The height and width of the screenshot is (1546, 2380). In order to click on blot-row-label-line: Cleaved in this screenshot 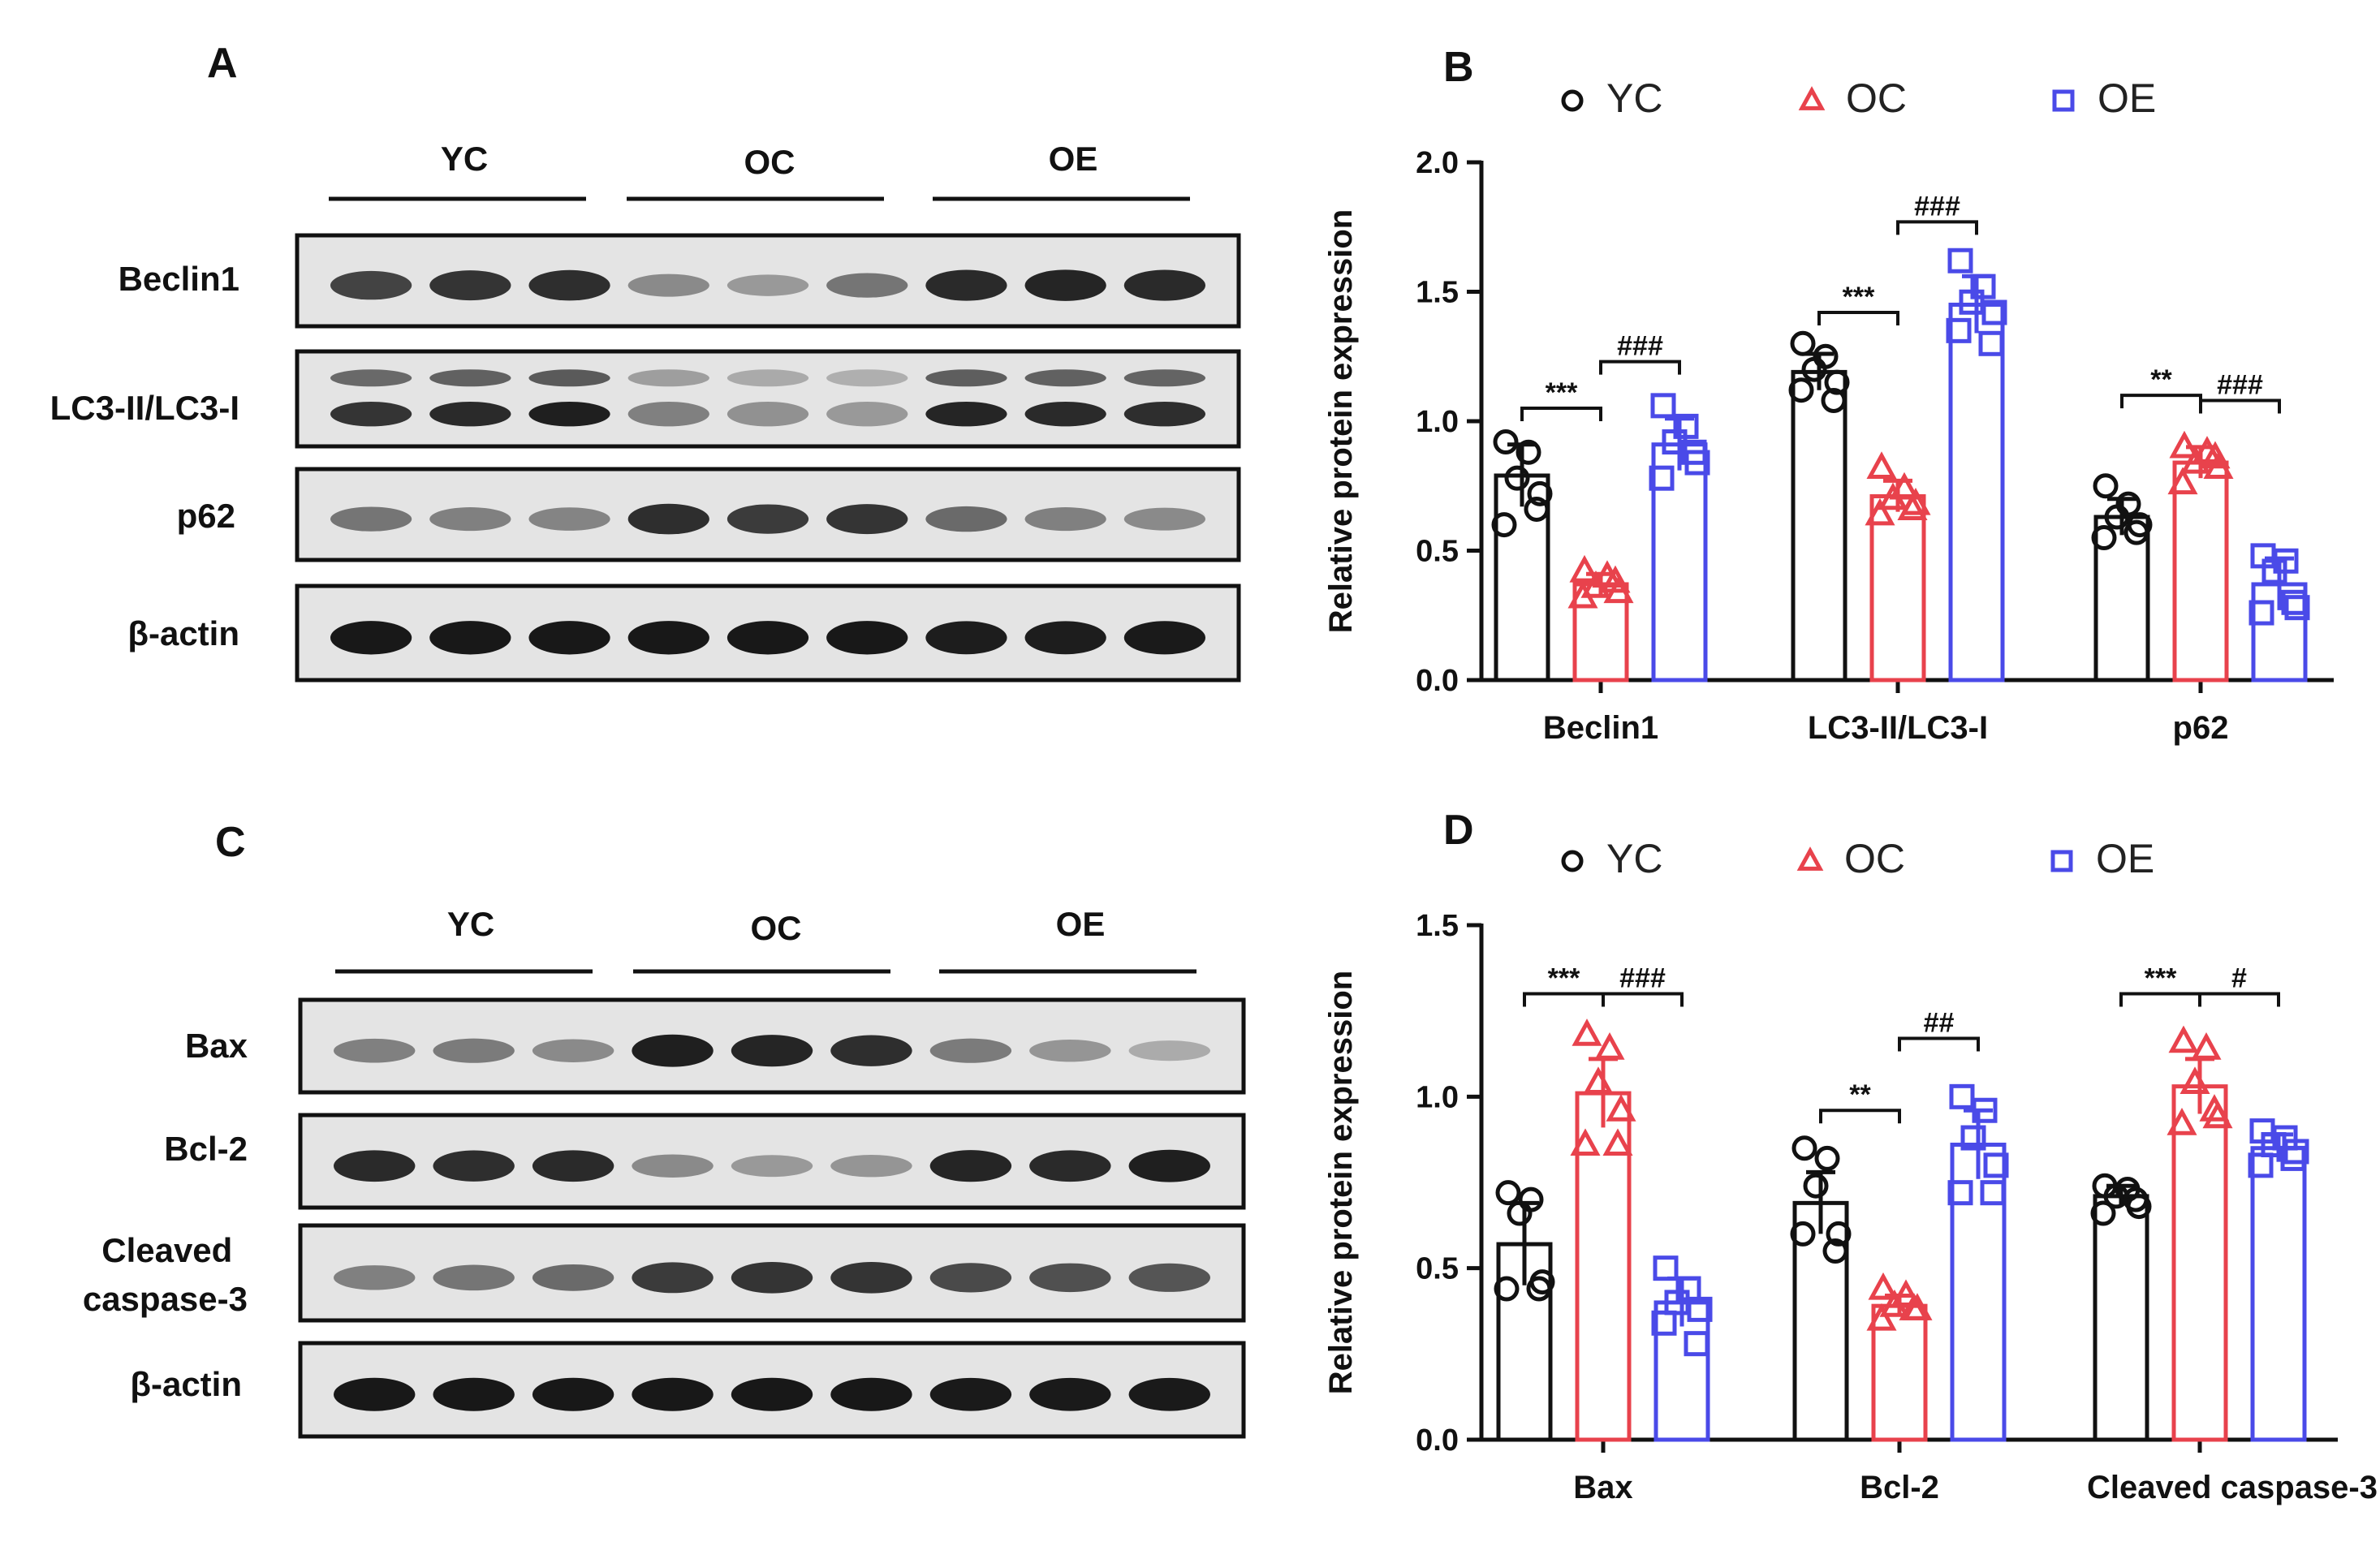, I will do `click(167, 1250)`.